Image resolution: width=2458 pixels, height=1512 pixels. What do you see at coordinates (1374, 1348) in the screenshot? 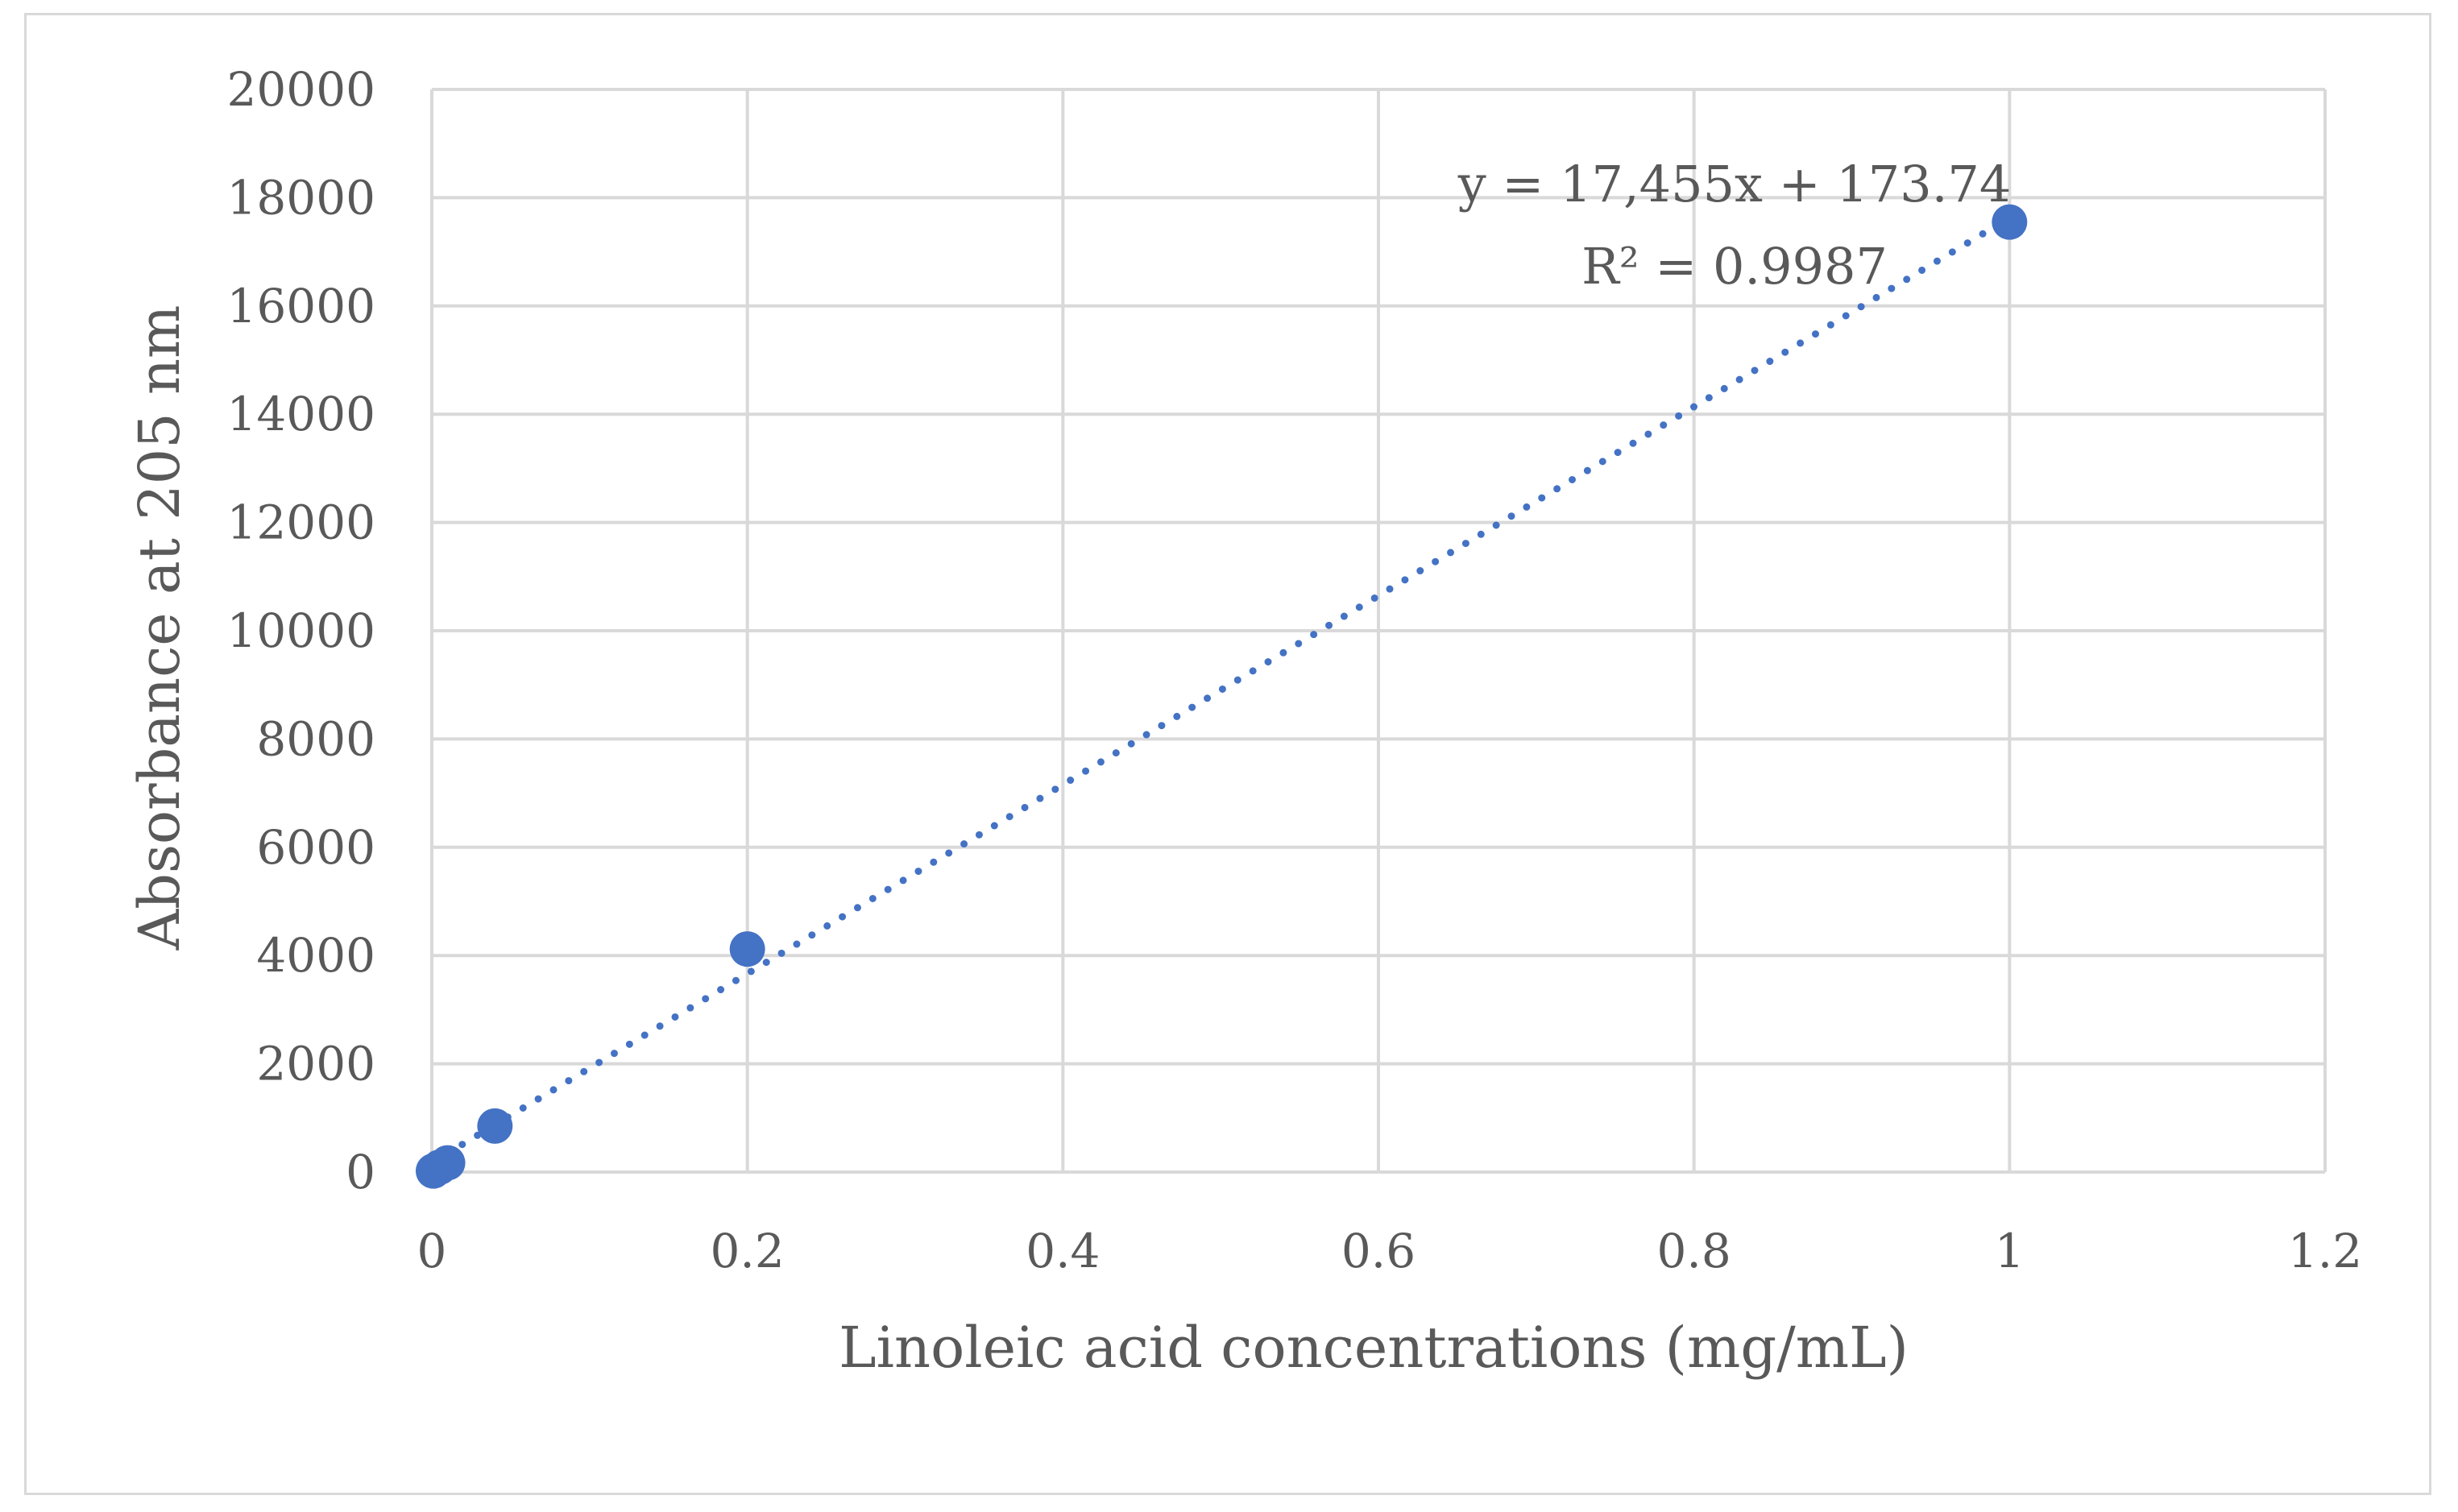
I see `x-axis-title: Linoleic acid concentrations (mg/mL)` at bounding box center [1374, 1348].